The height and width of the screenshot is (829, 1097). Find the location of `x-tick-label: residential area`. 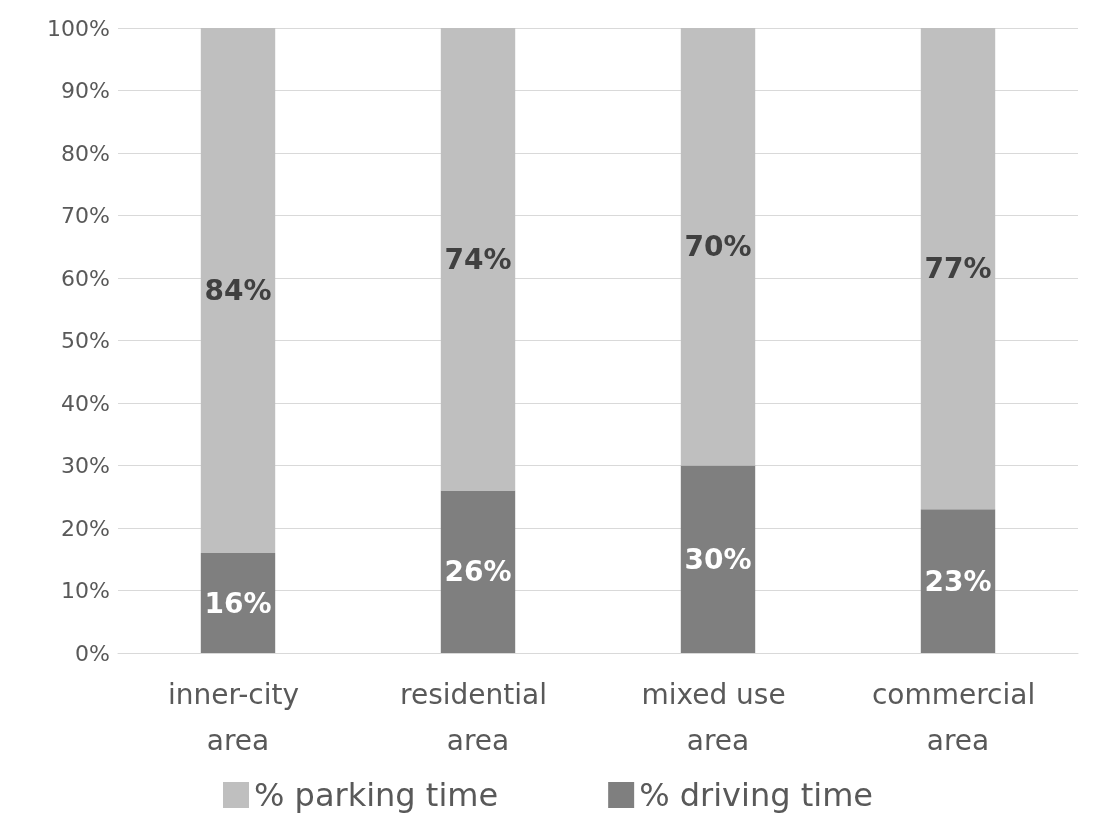

x-tick-label: residential area is located at coordinates (478, 717).